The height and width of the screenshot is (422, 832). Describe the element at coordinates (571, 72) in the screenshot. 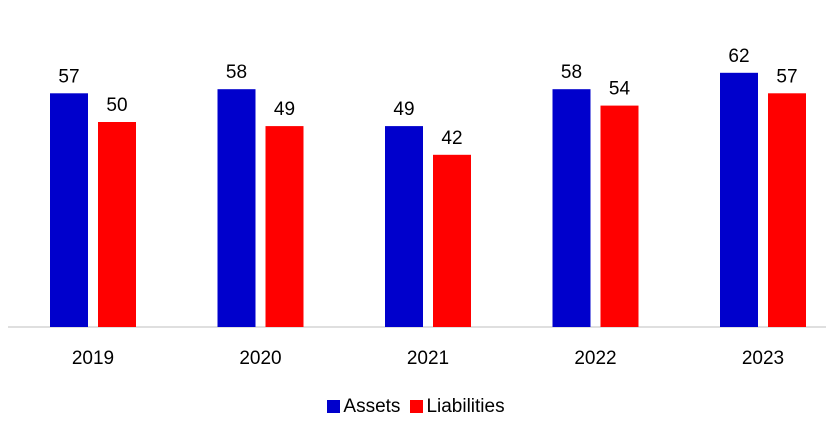

I see `data-label-assets-2022: 58` at that location.